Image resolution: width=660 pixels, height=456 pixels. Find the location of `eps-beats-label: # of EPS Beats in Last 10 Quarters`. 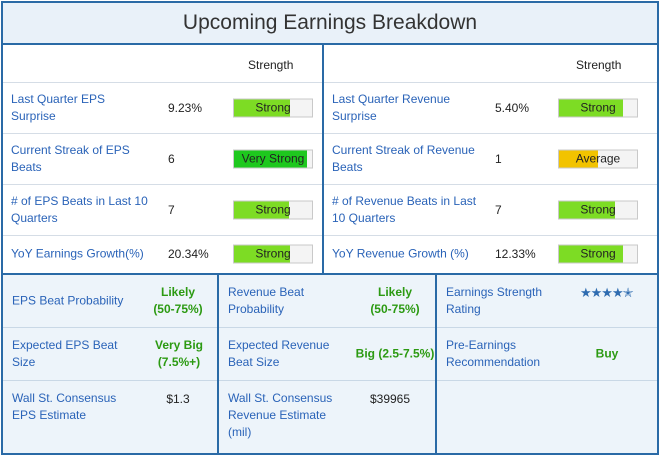

eps-beats-label: # of EPS Beats in Last 10 Quarters is located at coordinates (79, 209).